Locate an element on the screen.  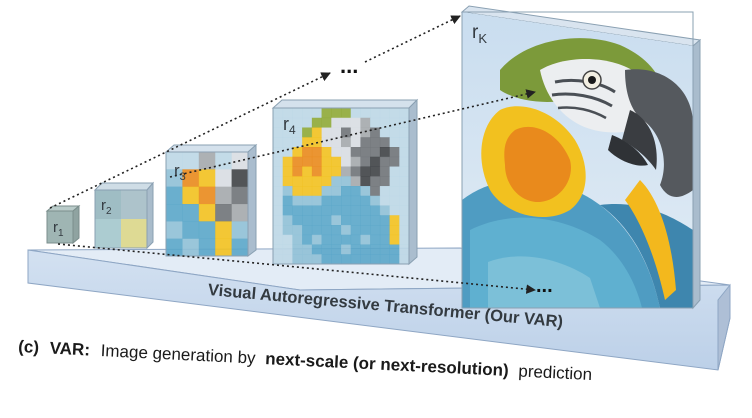
scale-block-r2: r2 is located at coordinates (124, 215).